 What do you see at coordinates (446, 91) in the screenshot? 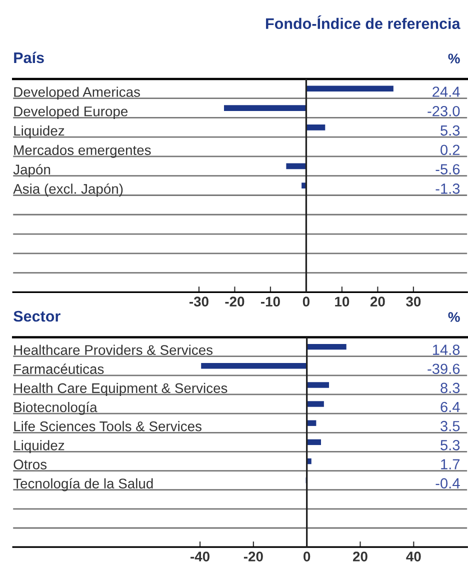
I see `data-label: 24.4` at bounding box center [446, 91].